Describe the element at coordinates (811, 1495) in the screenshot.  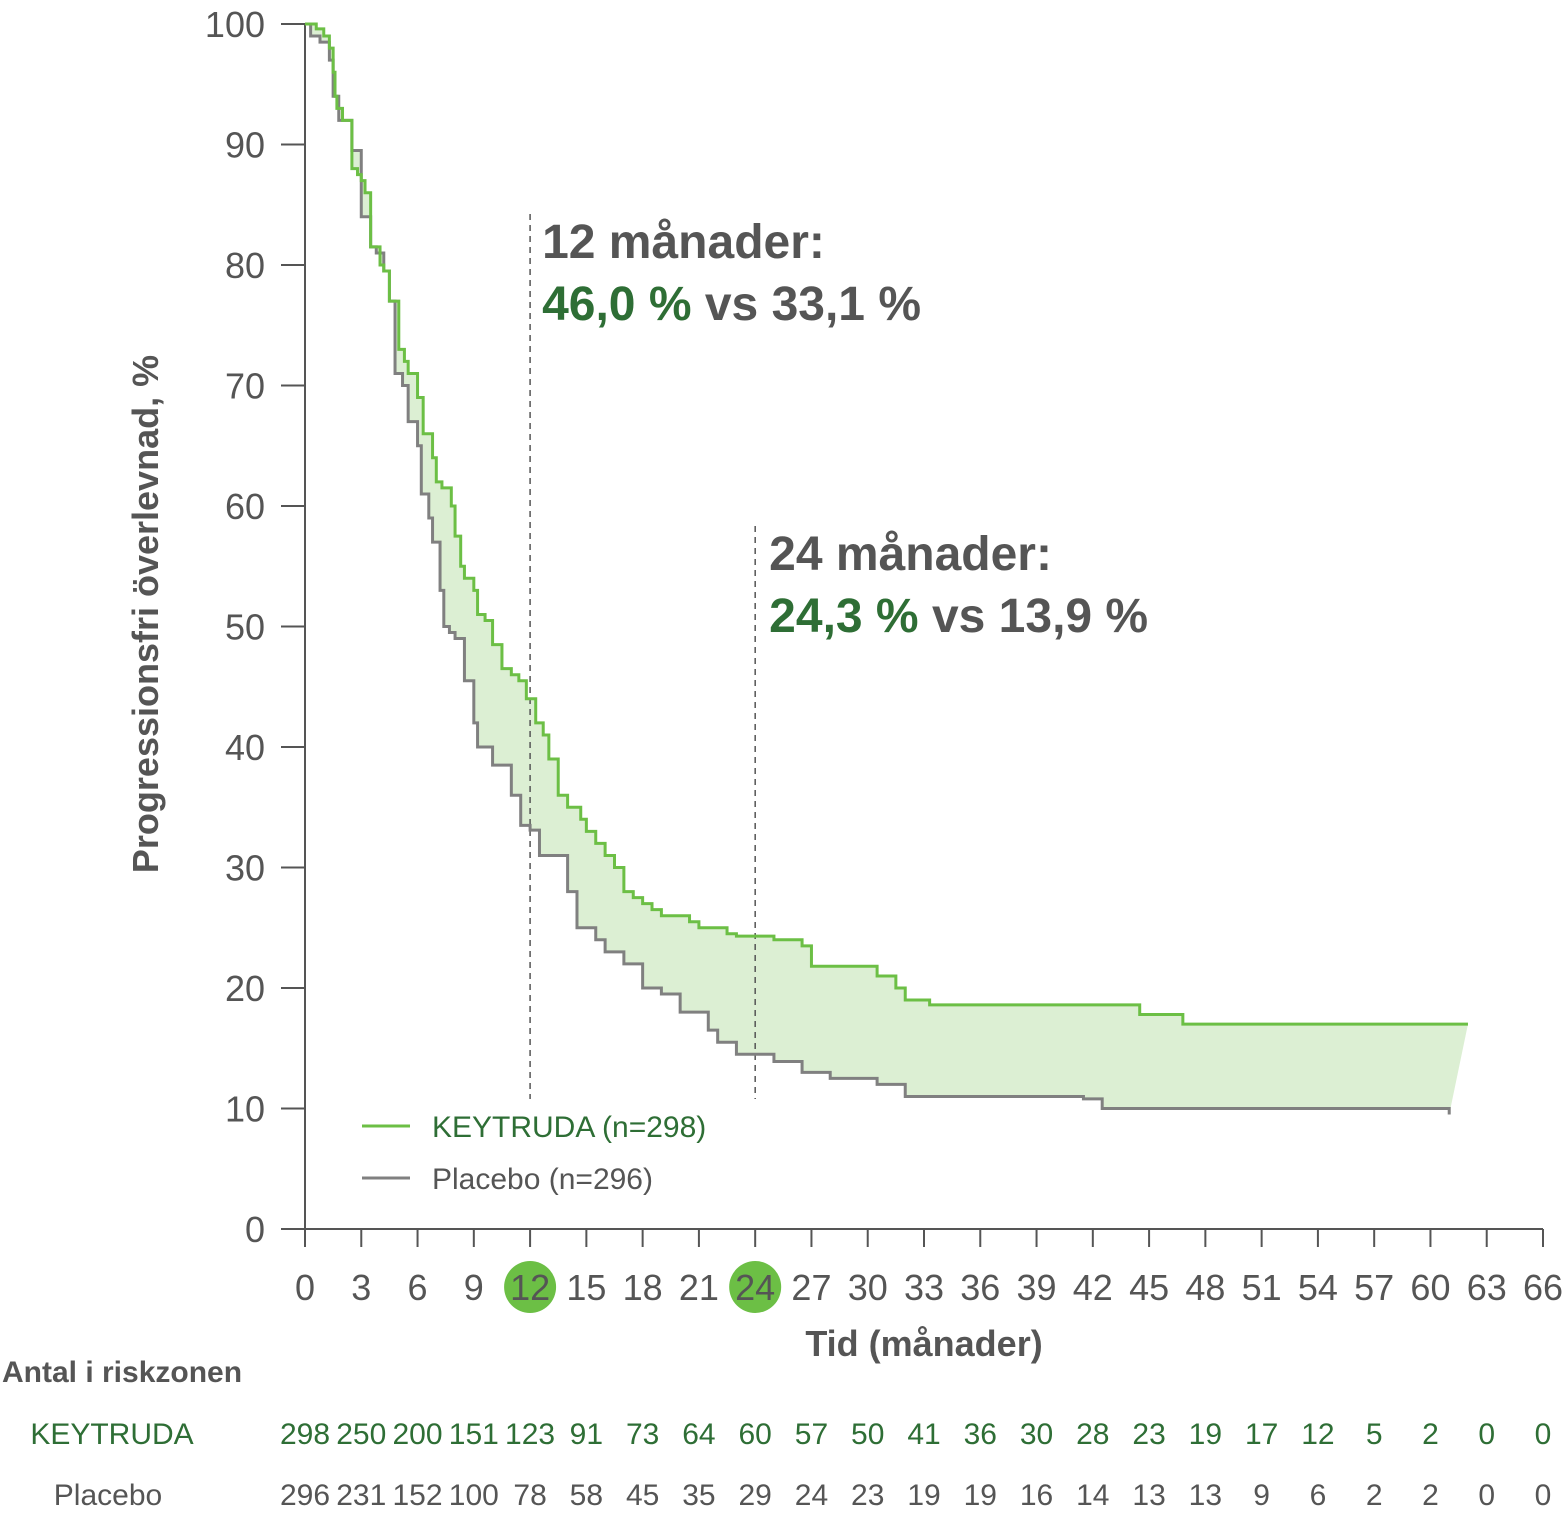
I see `risk-value-placebo: 24` at that location.